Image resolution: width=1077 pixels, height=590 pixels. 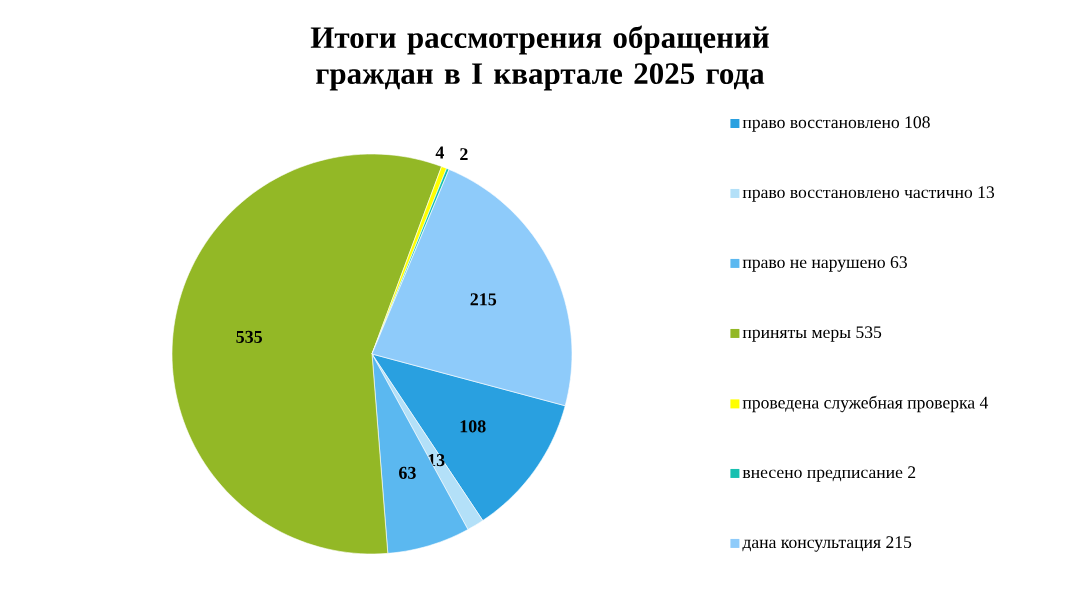 I want to click on legend-label: проведена служебная проверка 4, so click(x=865, y=404).